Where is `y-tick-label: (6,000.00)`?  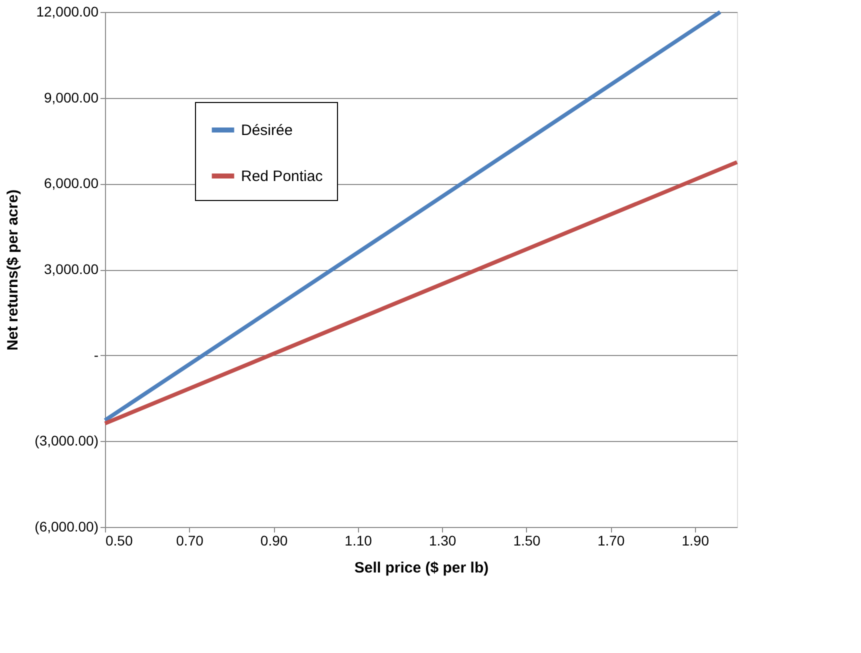
y-tick-label: (6,000.00) is located at coordinates (66, 526).